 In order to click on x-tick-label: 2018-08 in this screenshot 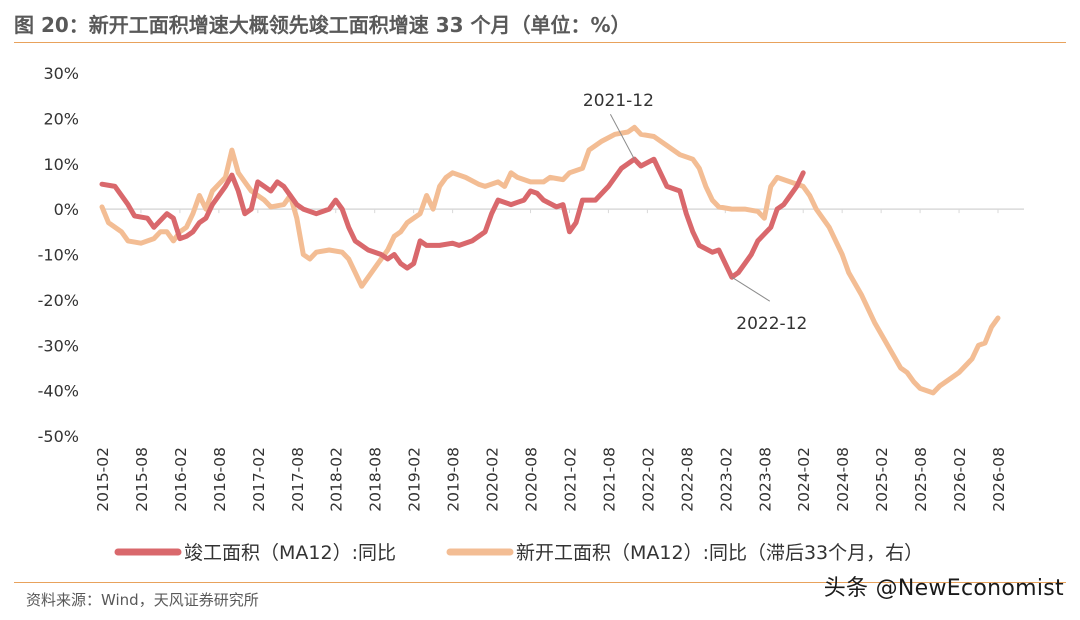, I will do `click(376, 479)`.